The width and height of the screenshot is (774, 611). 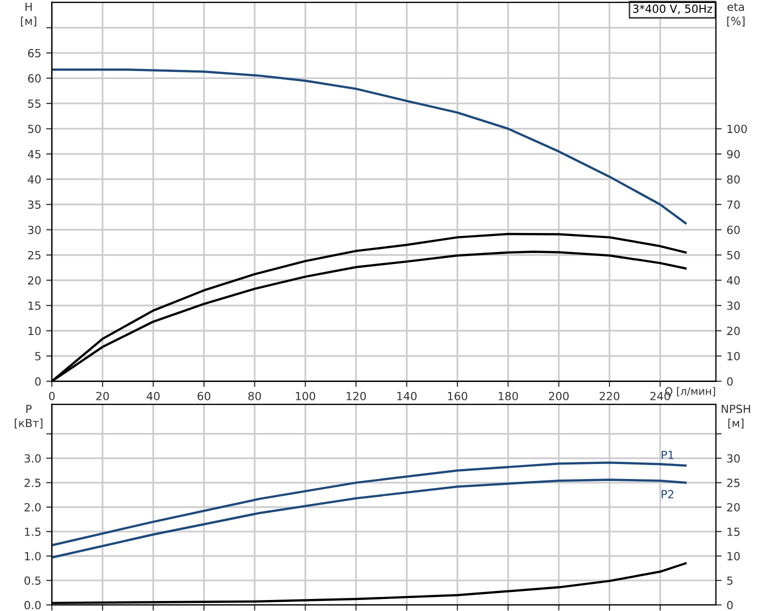 What do you see at coordinates (204, 396) in the screenshot?
I see `x-tick-label: 60` at bounding box center [204, 396].